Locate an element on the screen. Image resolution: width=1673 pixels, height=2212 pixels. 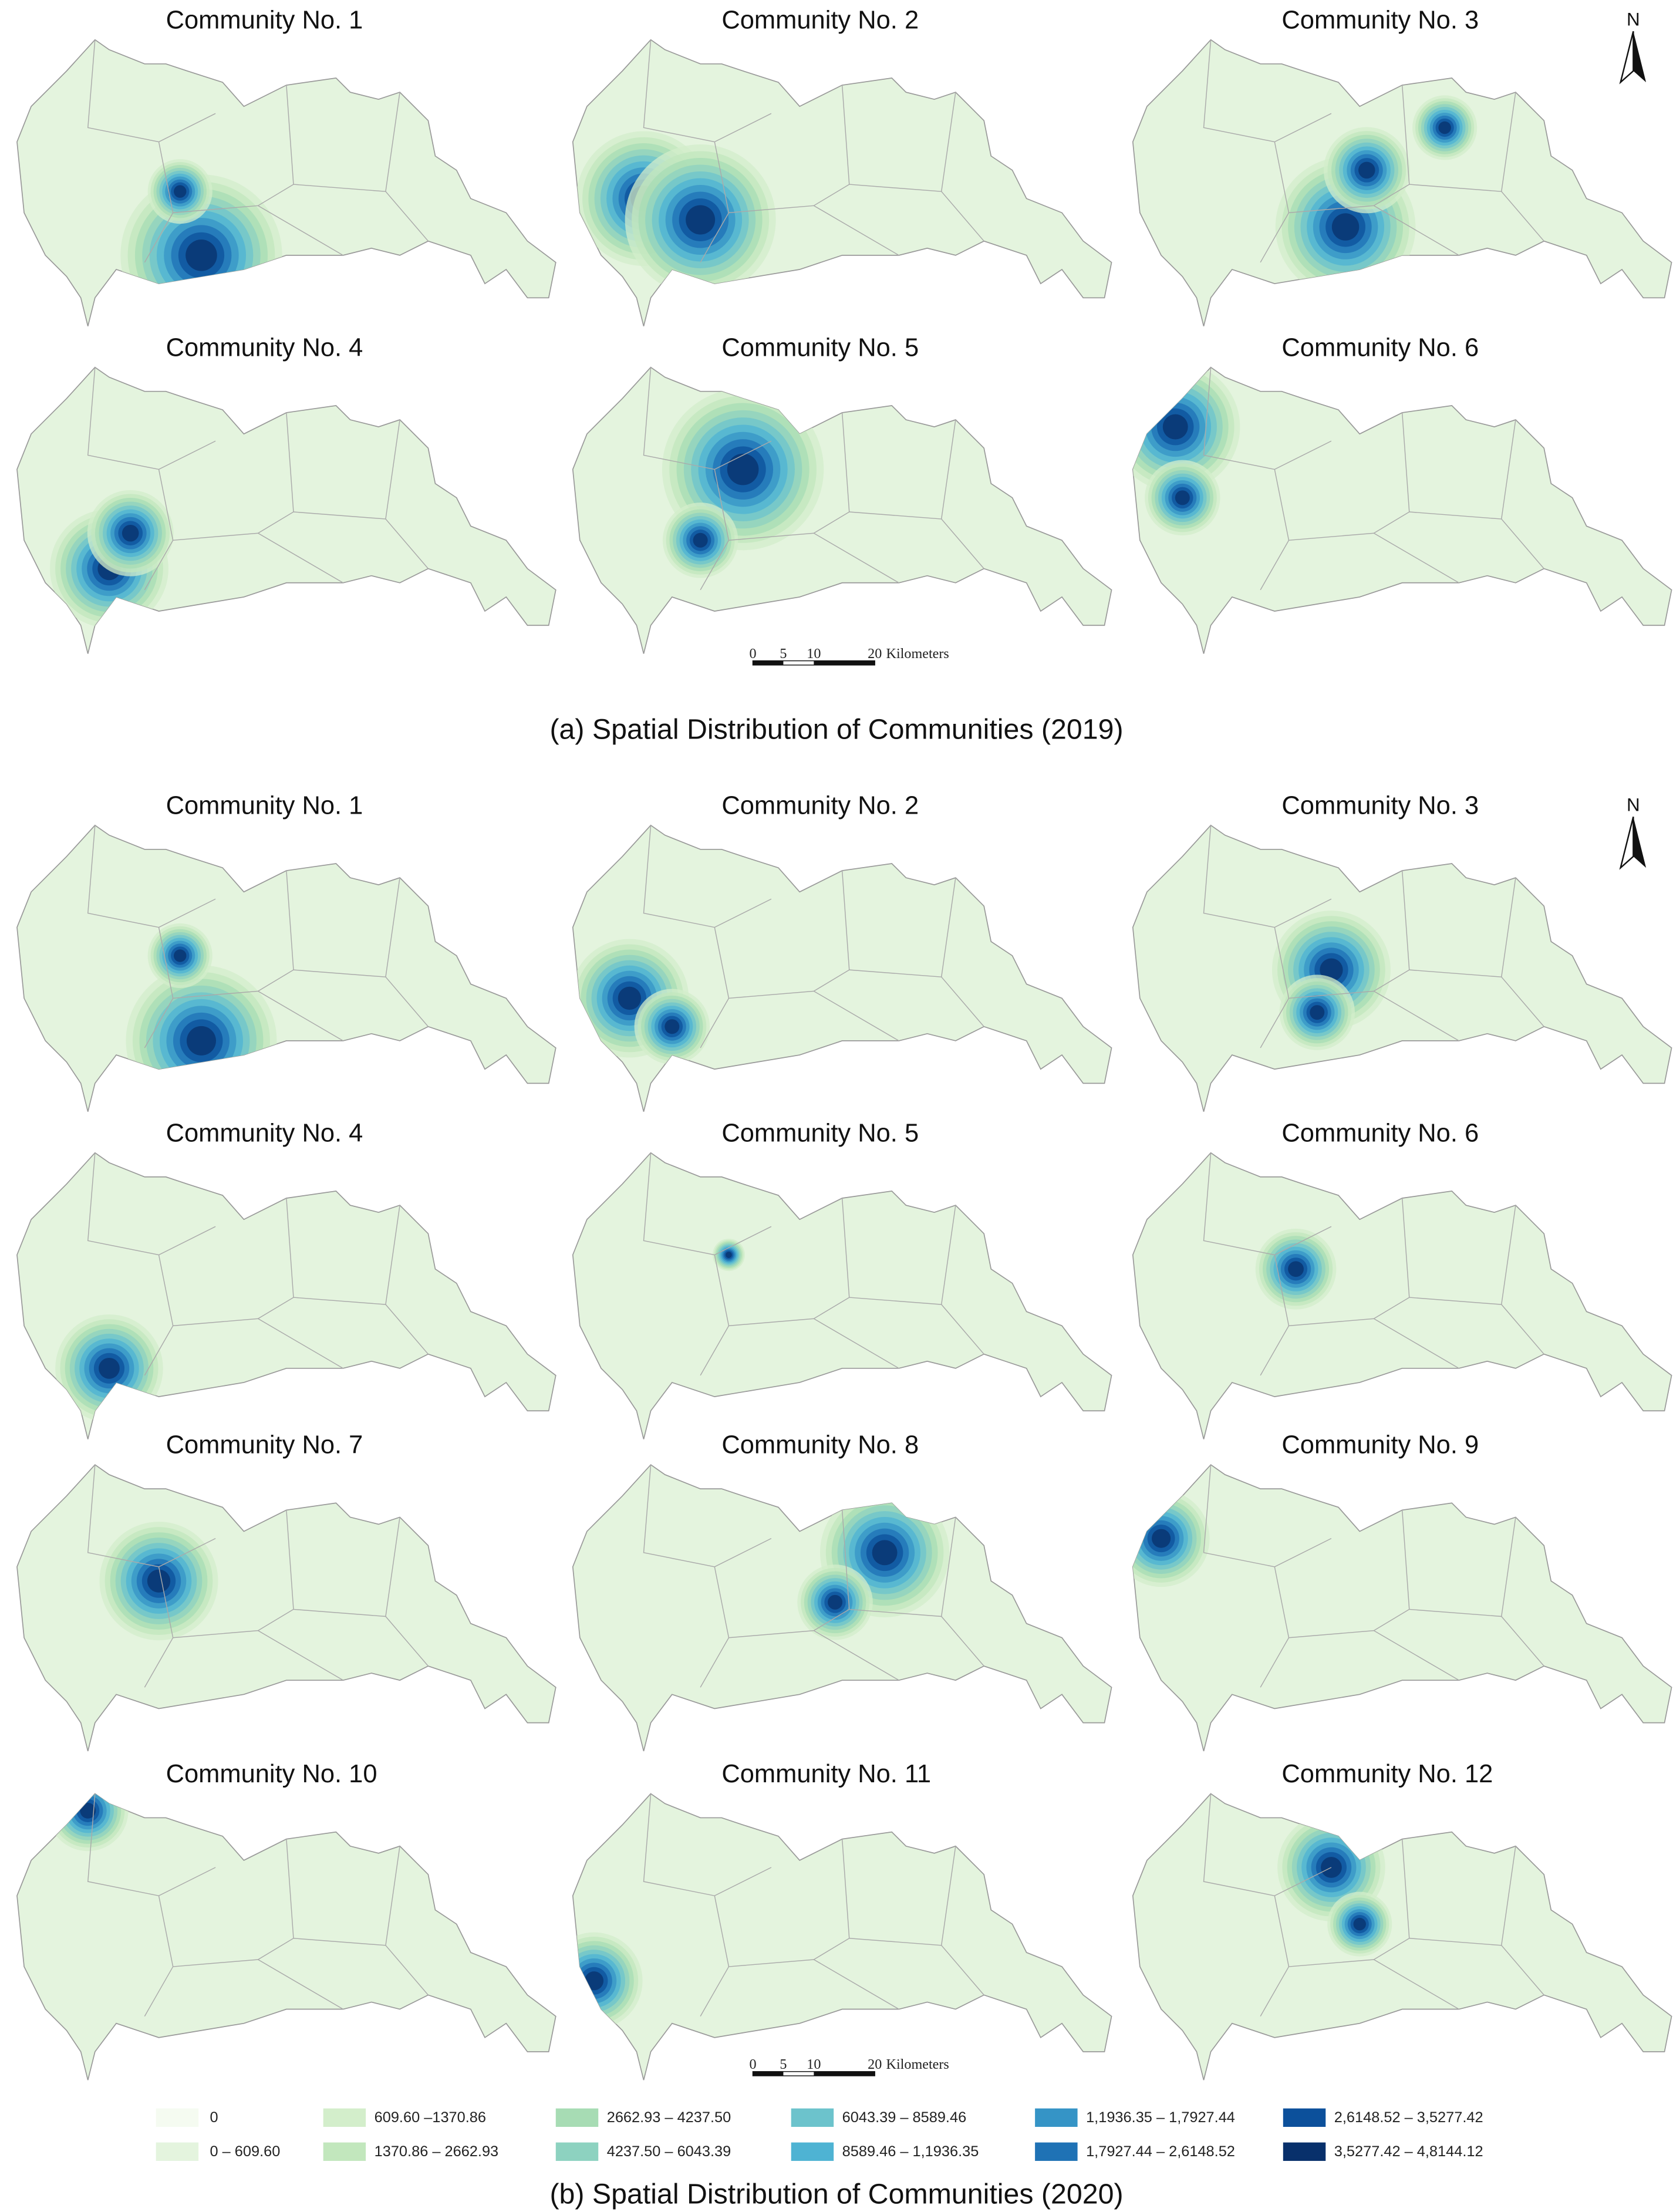
panel-title: Community No. 2 is located at coordinates (820, 805).